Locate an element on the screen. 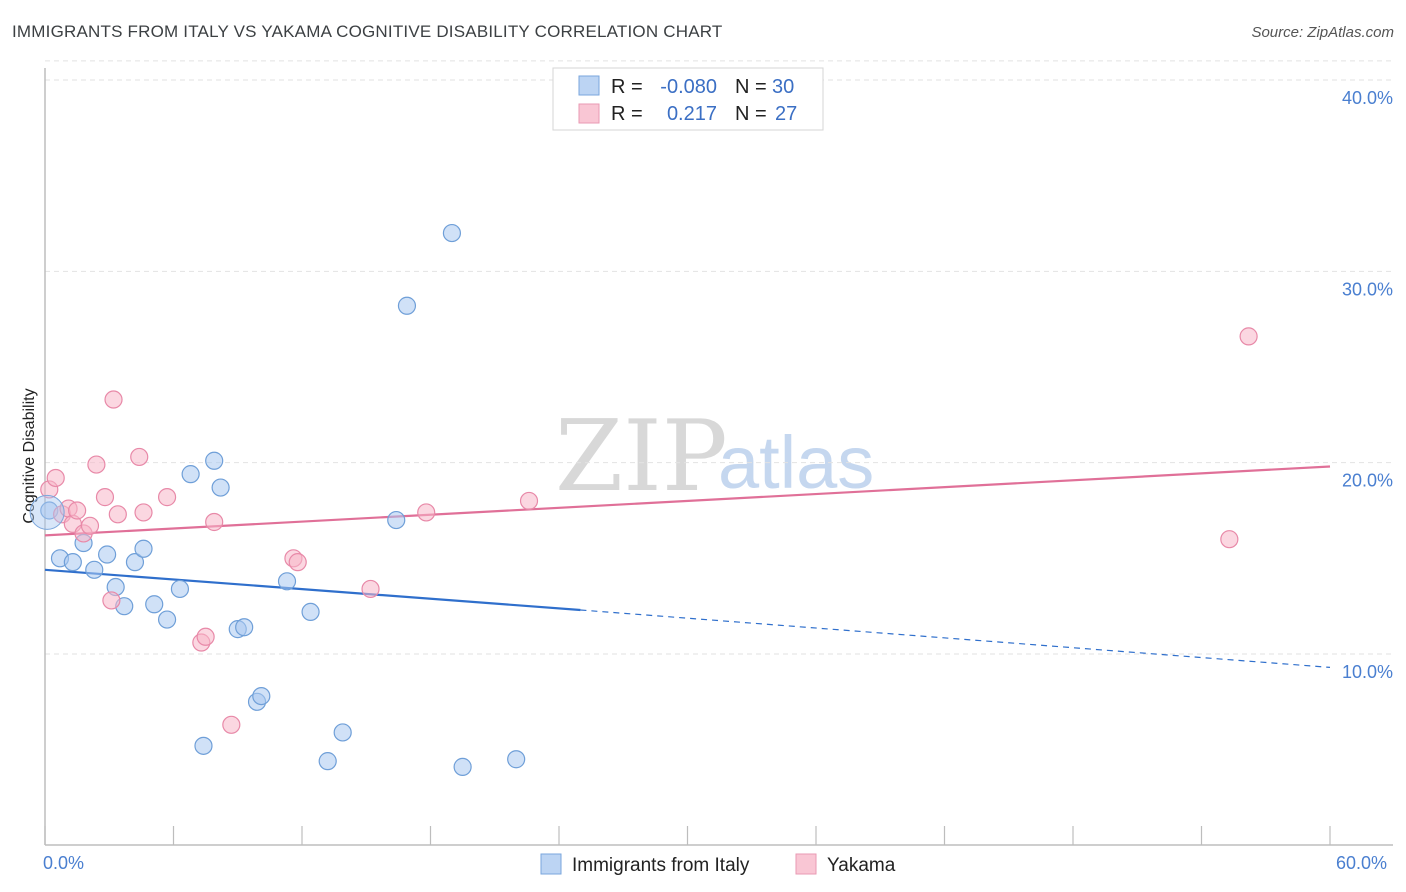 The image size is (1406, 892). y-tick-label-20: 20.0% is located at coordinates (1367, 481).